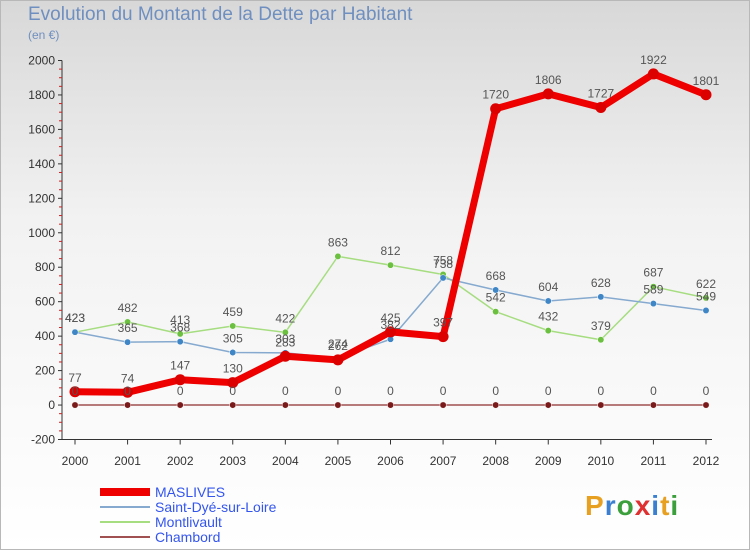 The image size is (750, 550). I want to click on logo-letter: o, so click(625, 505).